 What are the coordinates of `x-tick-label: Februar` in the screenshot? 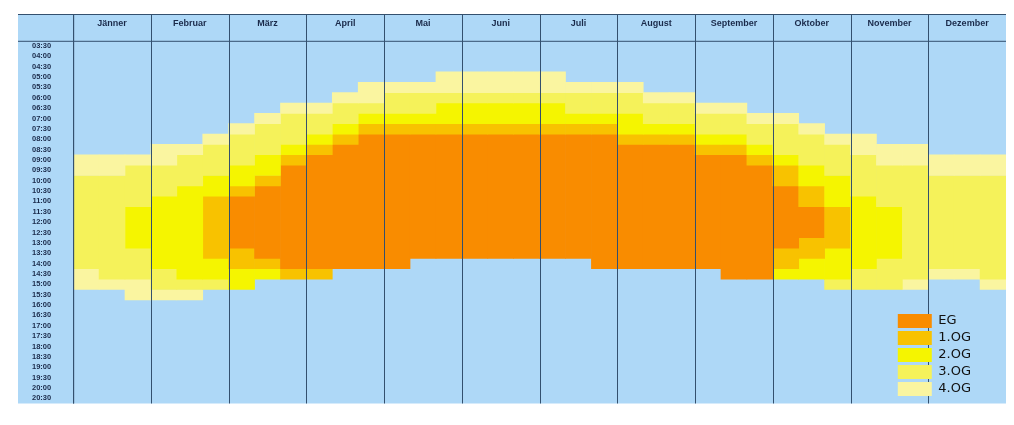 It's located at (190, 22).